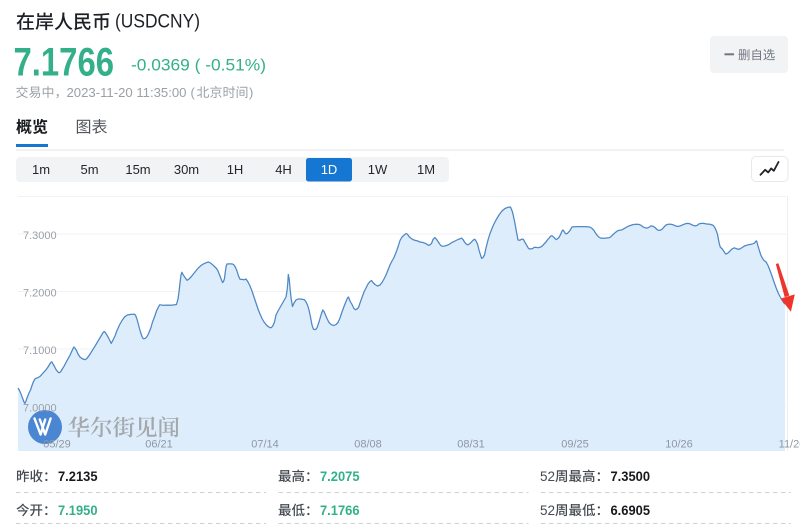 This screenshot has height=526, width=800. I want to click on svg-text: 7.0000, so click(40, 408).